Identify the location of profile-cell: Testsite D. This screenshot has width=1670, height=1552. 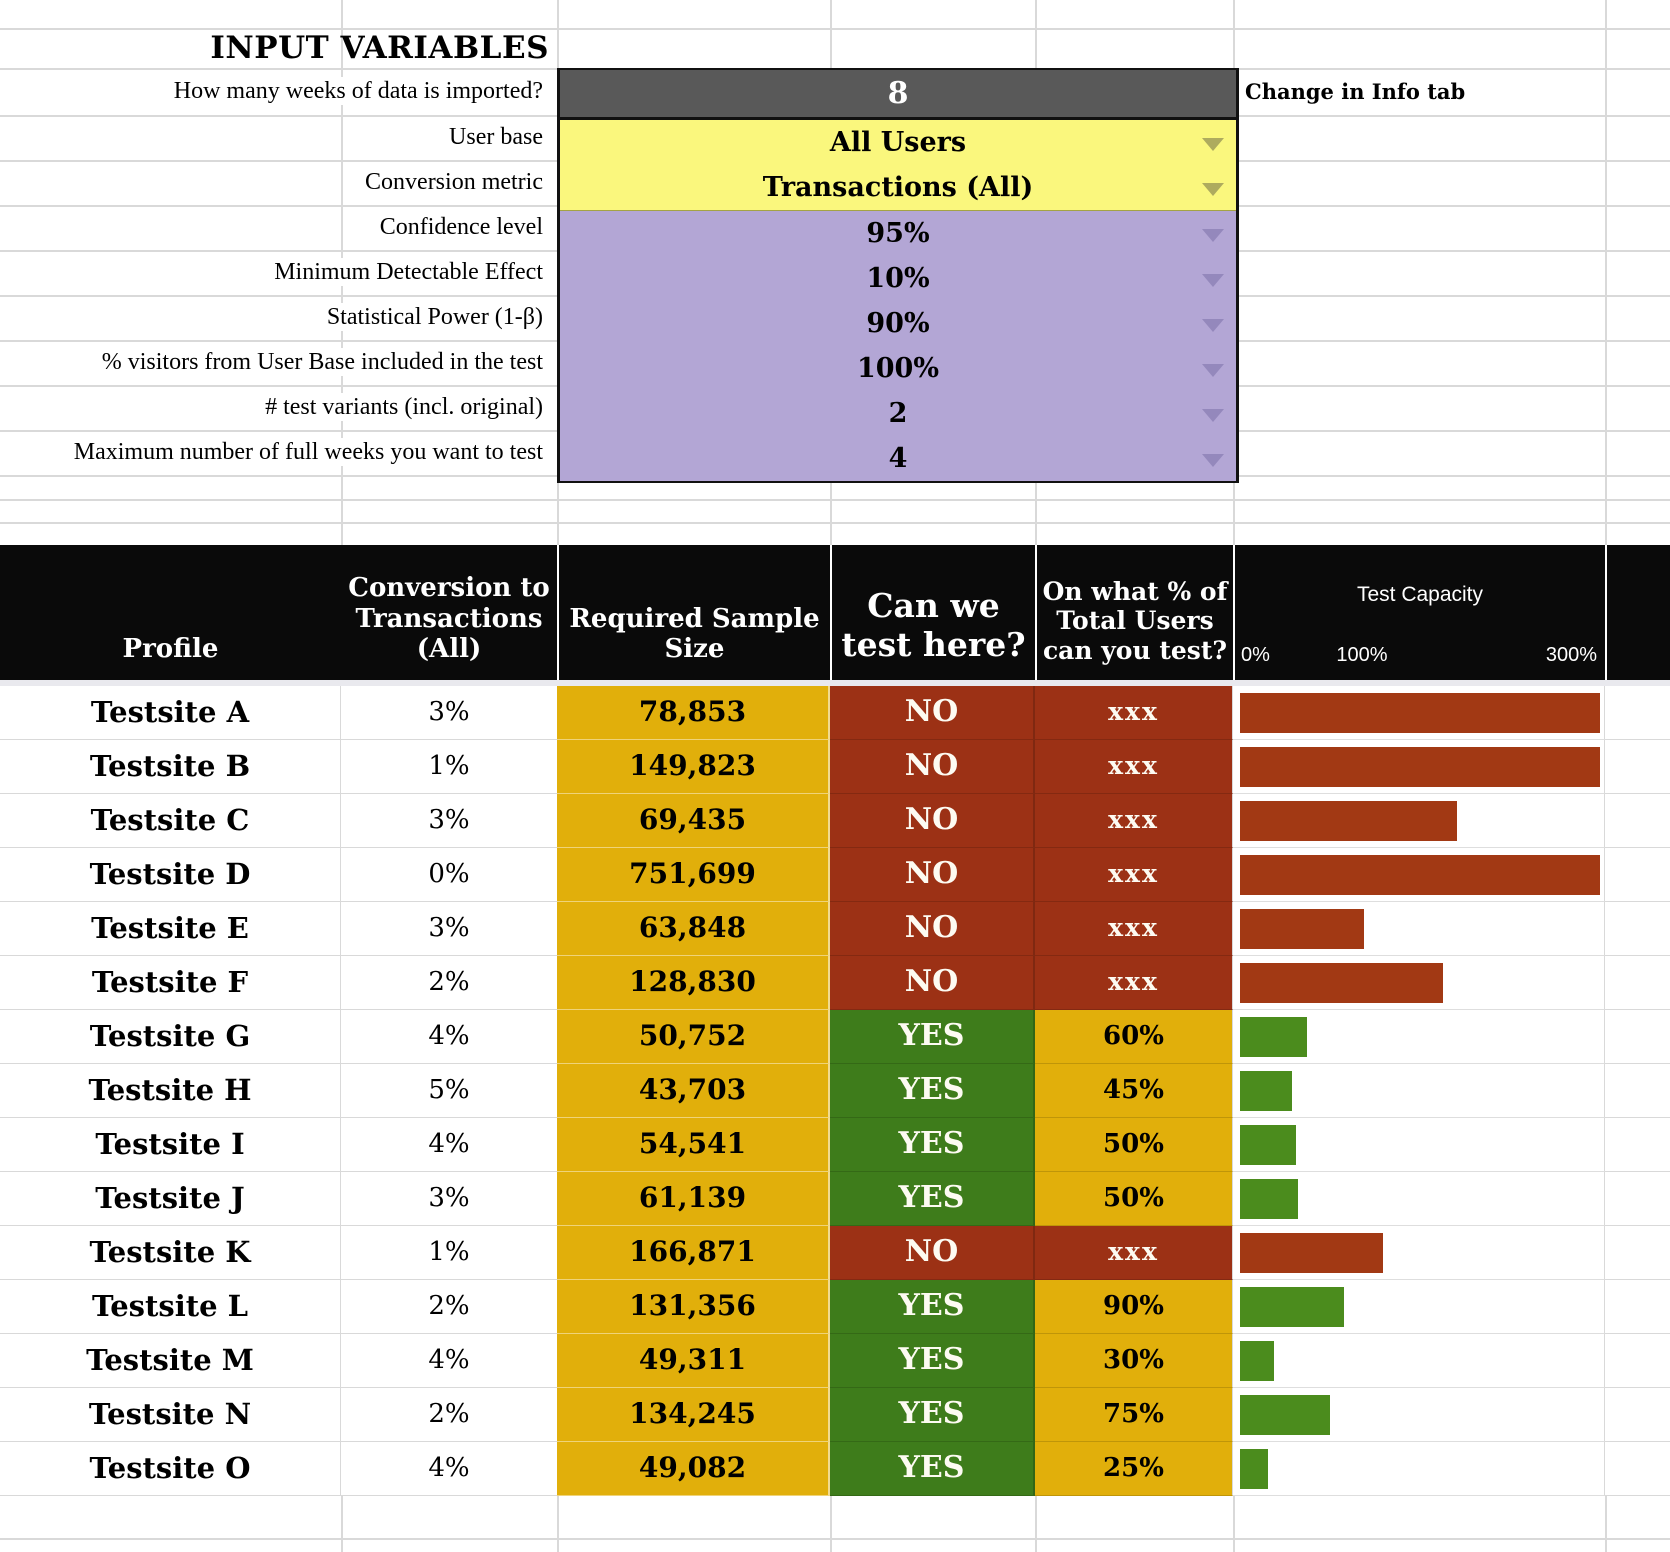
(170, 875).